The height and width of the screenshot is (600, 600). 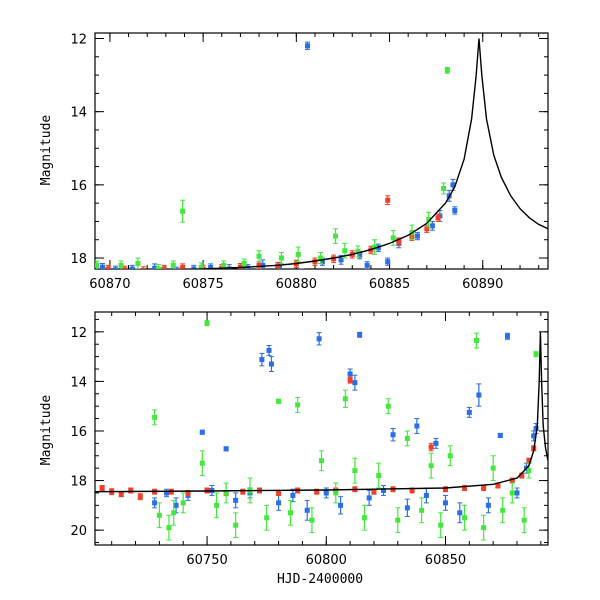 I want to click on bottom-x-axis-label: HJD-2400000, so click(x=320, y=579).